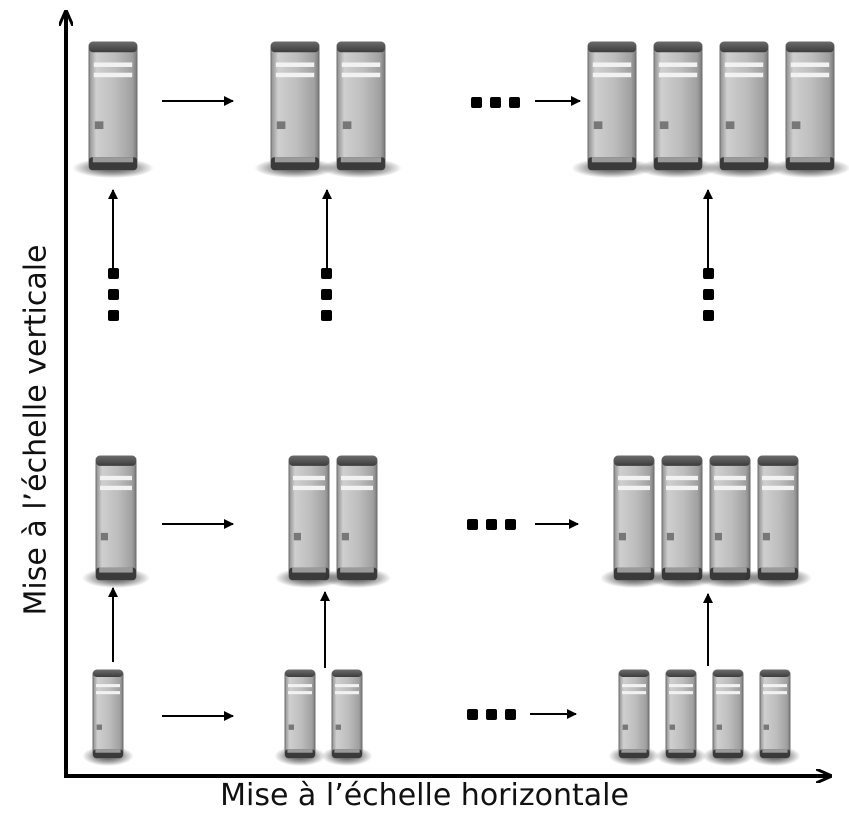 This screenshot has height=823, width=849. Describe the element at coordinates (36, 430) in the screenshot. I see `y-axis-label: Mise à l’échelle verticale` at that location.